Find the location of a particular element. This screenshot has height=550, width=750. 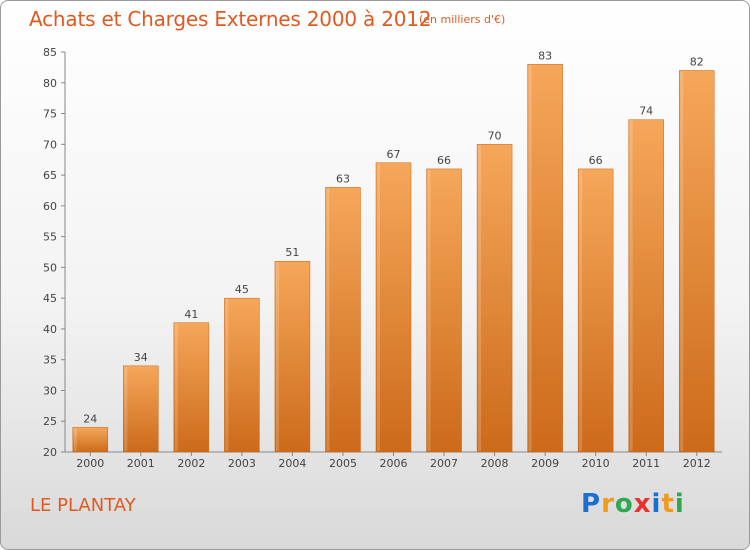

x-tick-label-2005: 2005 is located at coordinates (343, 463).